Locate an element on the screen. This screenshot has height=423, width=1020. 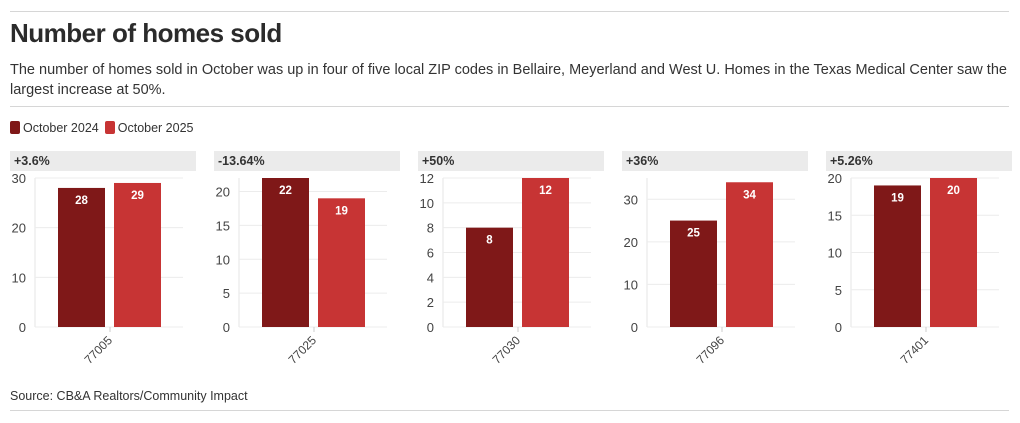
y-tick-label: 6 is located at coordinates (430, 253).